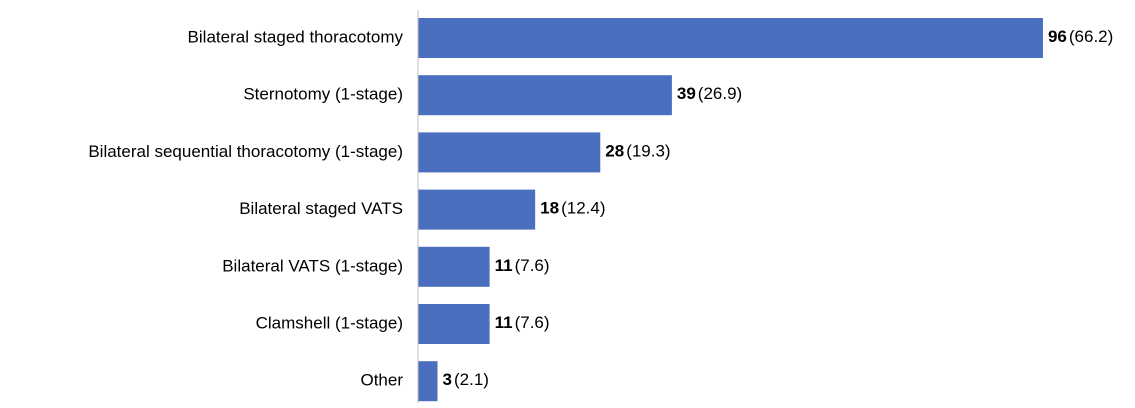 This screenshot has height=408, width=1135. I want to click on value-share: (12.4), so click(583, 208).